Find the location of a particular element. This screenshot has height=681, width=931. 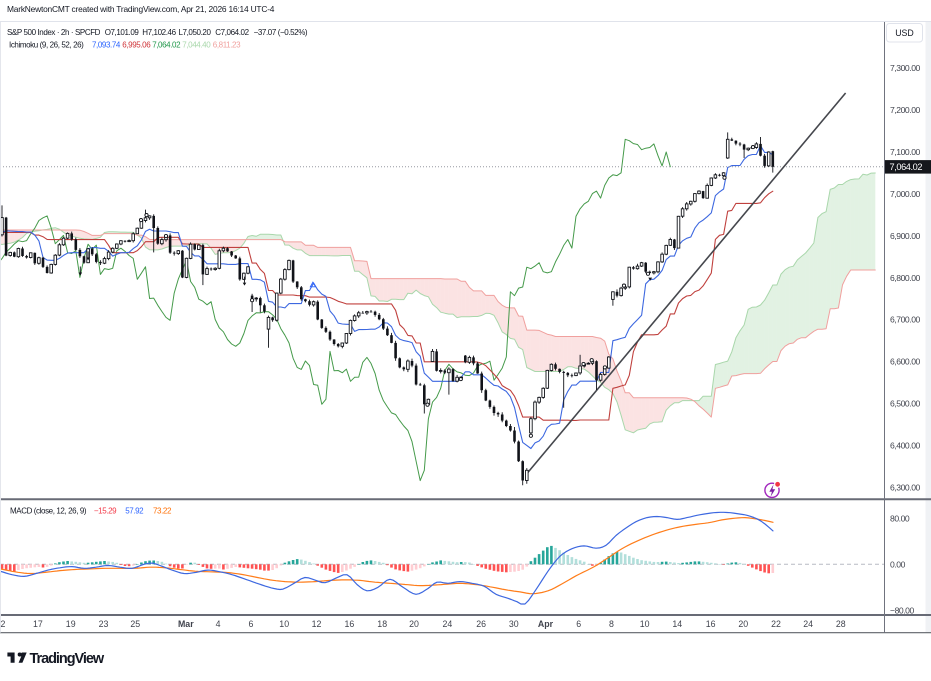

svg-text: 26 is located at coordinates (481, 624).